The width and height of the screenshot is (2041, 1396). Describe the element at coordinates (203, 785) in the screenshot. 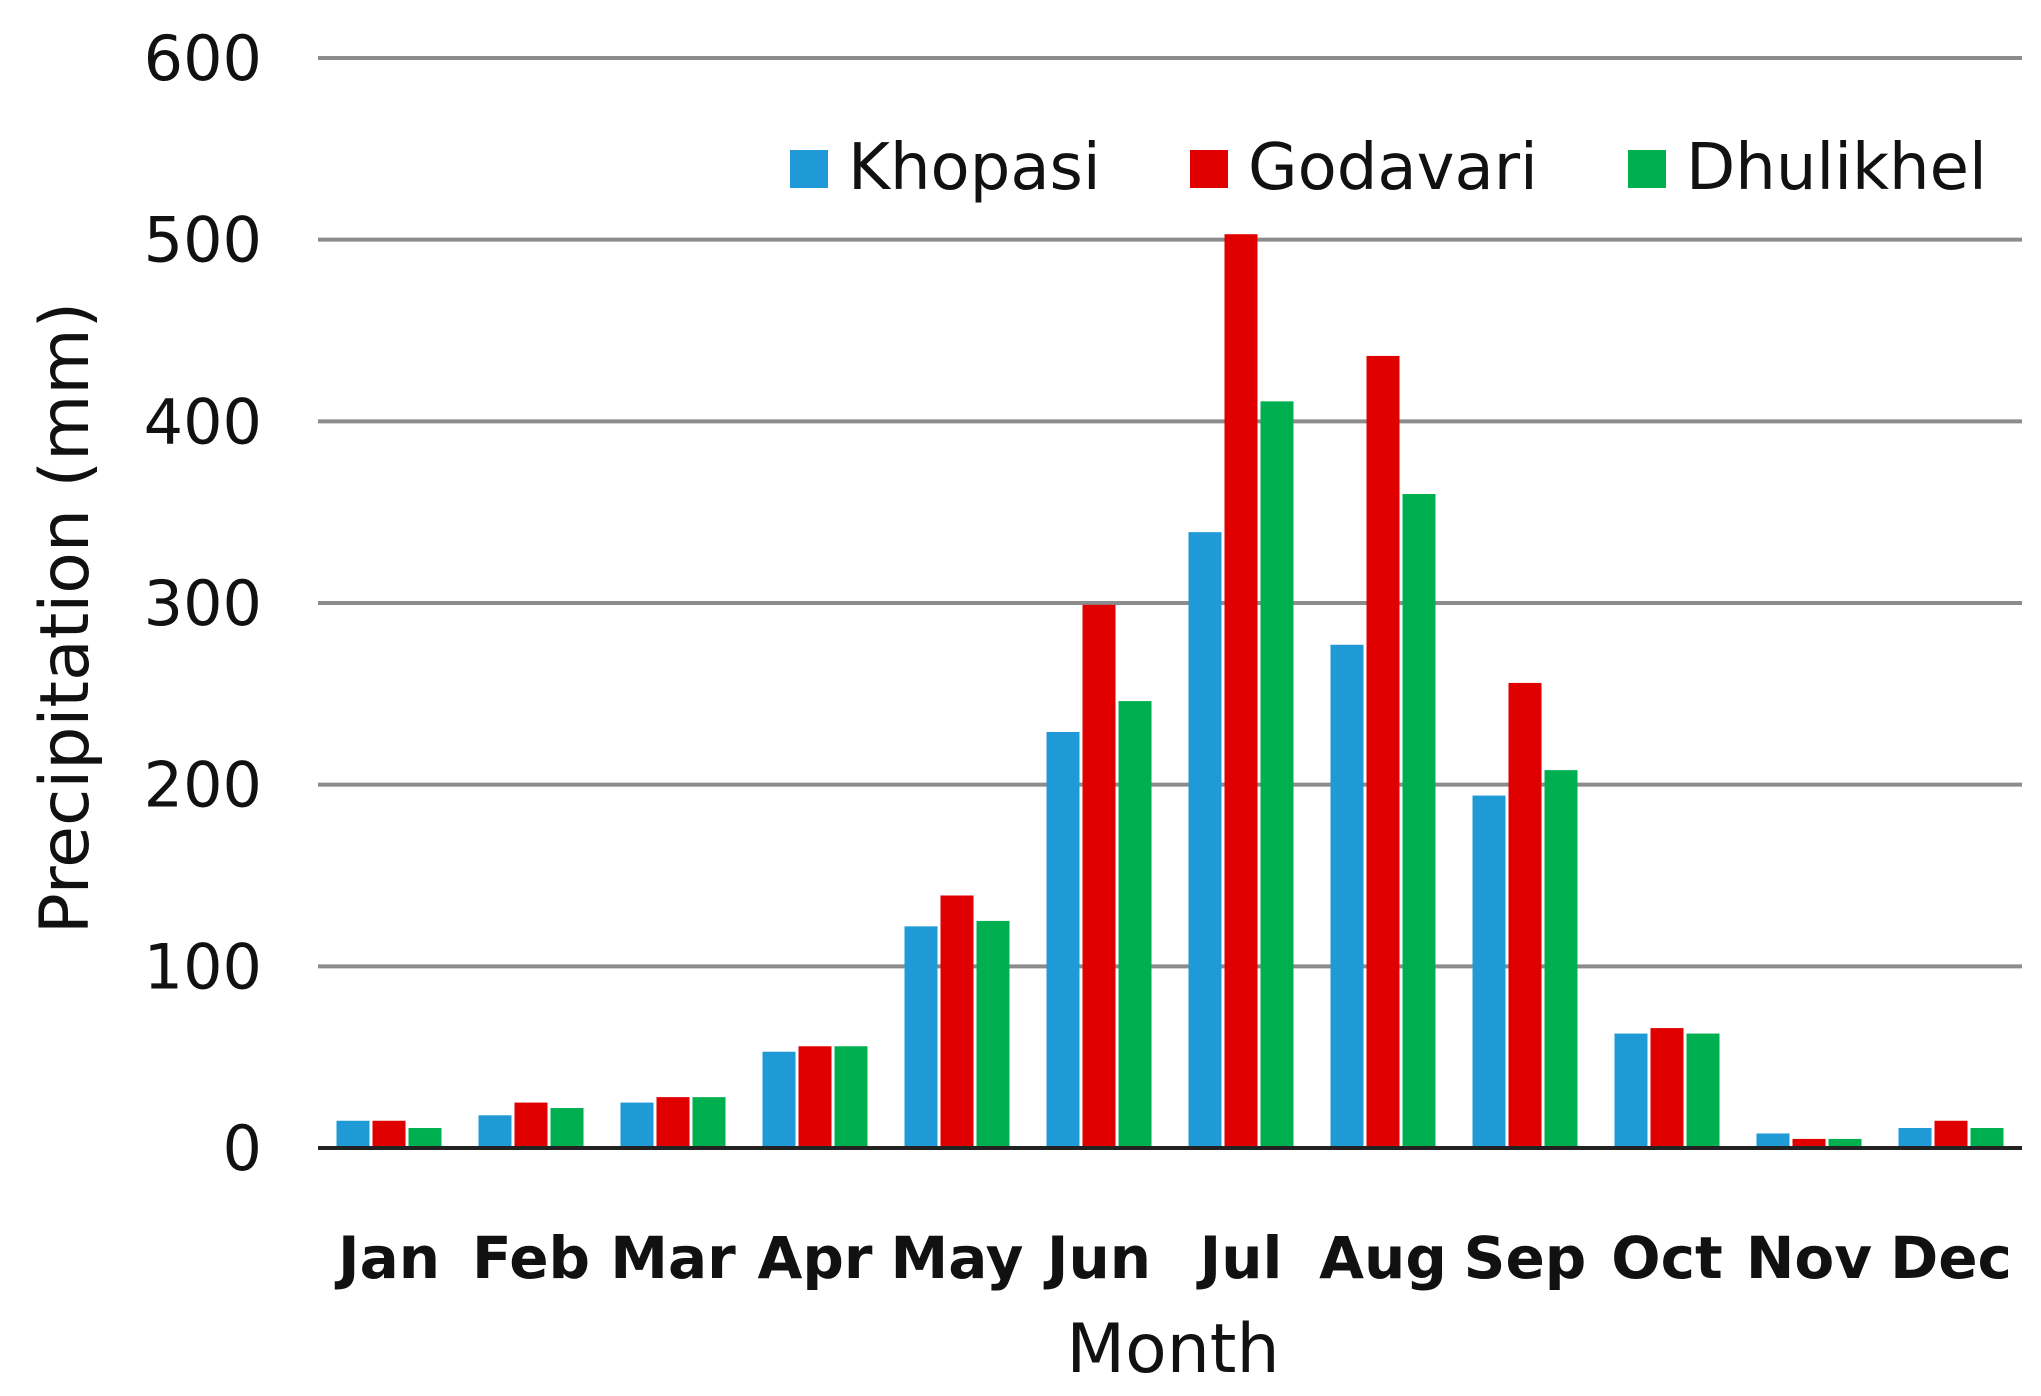

I see `y-tick-label: 200` at that location.